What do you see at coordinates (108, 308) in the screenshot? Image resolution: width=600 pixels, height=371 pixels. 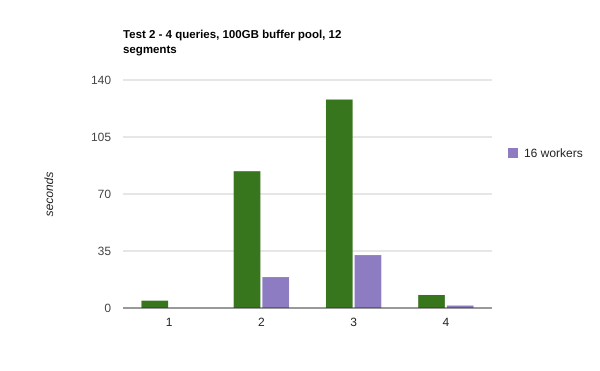 I see `y-tick-label: 0` at bounding box center [108, 308].